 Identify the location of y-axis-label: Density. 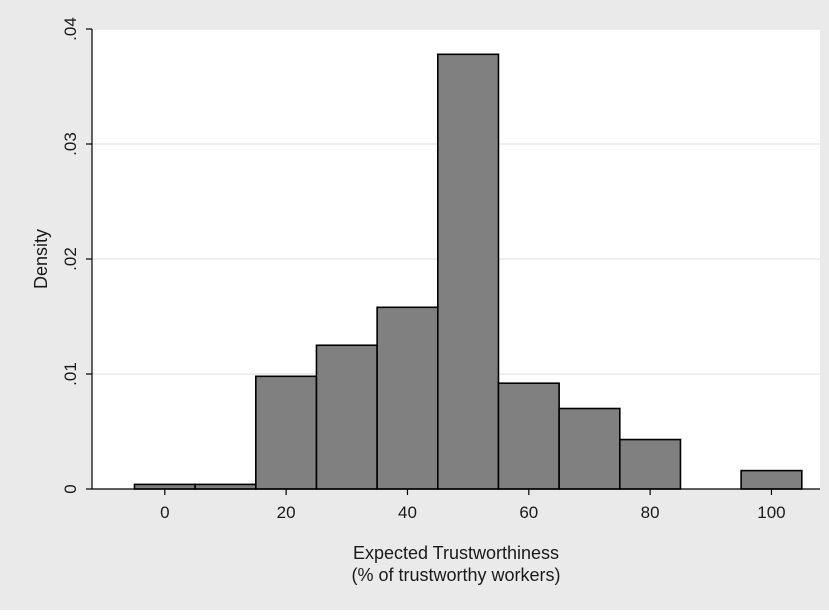
(41, 259).